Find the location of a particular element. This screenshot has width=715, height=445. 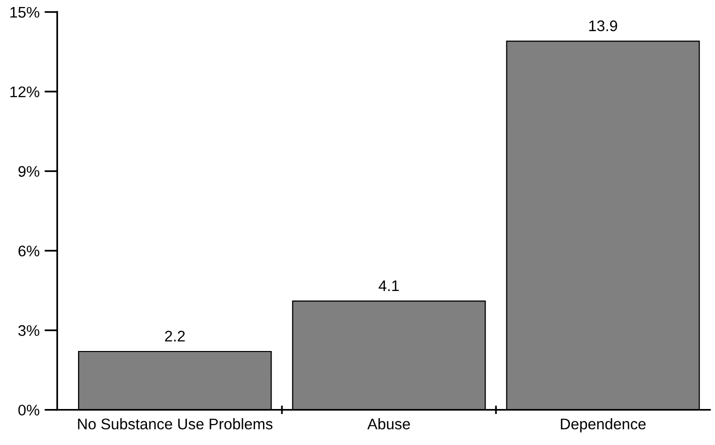

data-label: 13.9 is located at coordinates (603, 26).